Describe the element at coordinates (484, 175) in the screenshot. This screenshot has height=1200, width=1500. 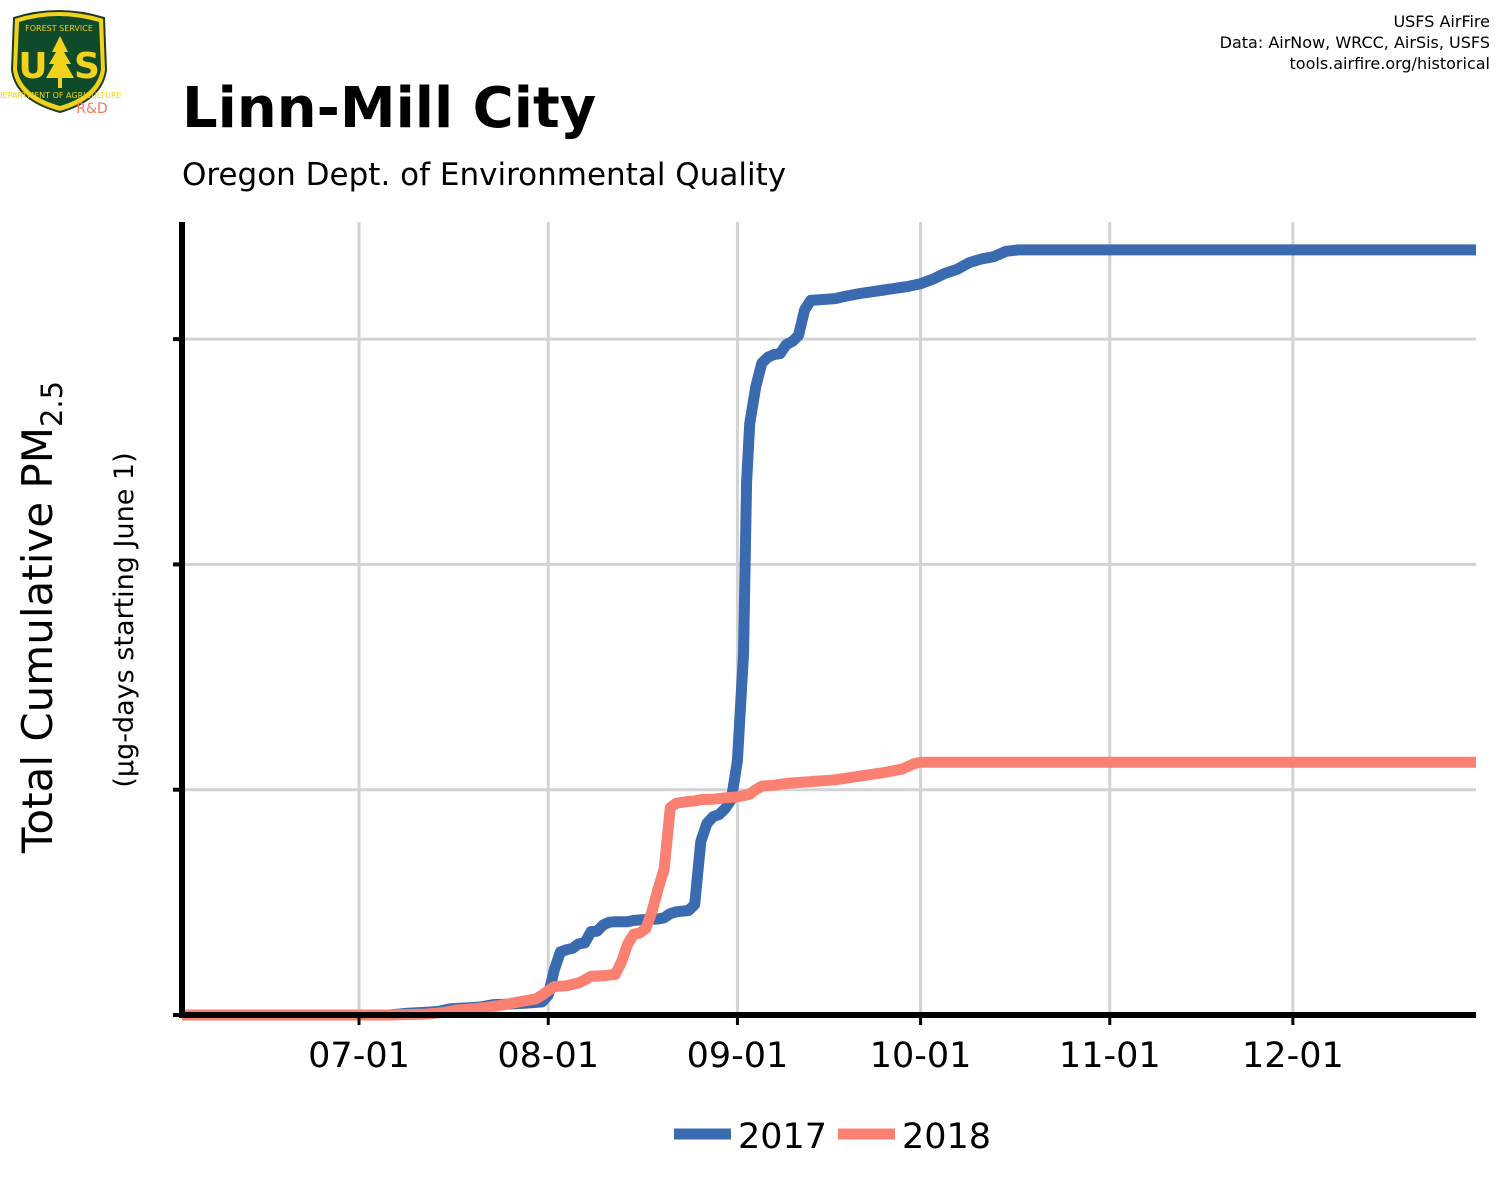
I see `chart-subtitle: Oregon Dept. of Environmental Quality` at that location.